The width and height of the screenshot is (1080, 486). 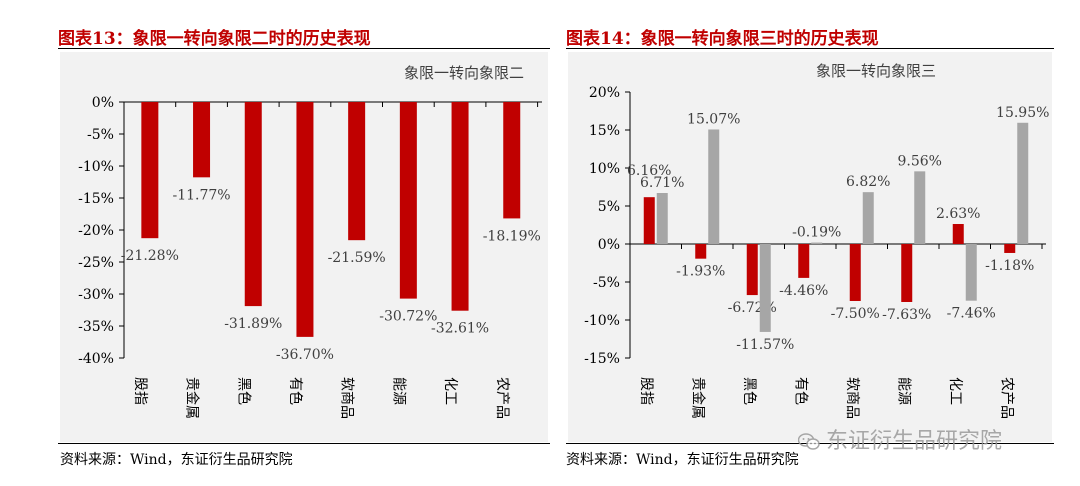 What do you see at coordinates (662, 183) in the screenshot?
I see `data-label: 6.71%` at bounding box center [662, 183].